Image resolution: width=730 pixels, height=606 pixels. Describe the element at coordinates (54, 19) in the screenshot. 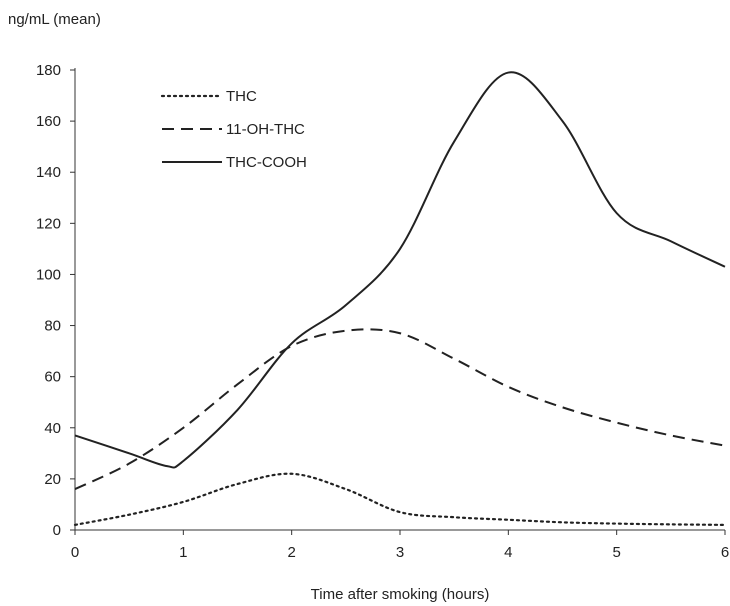

I see `y-axis-label: ng/mL (mean)` at that location.